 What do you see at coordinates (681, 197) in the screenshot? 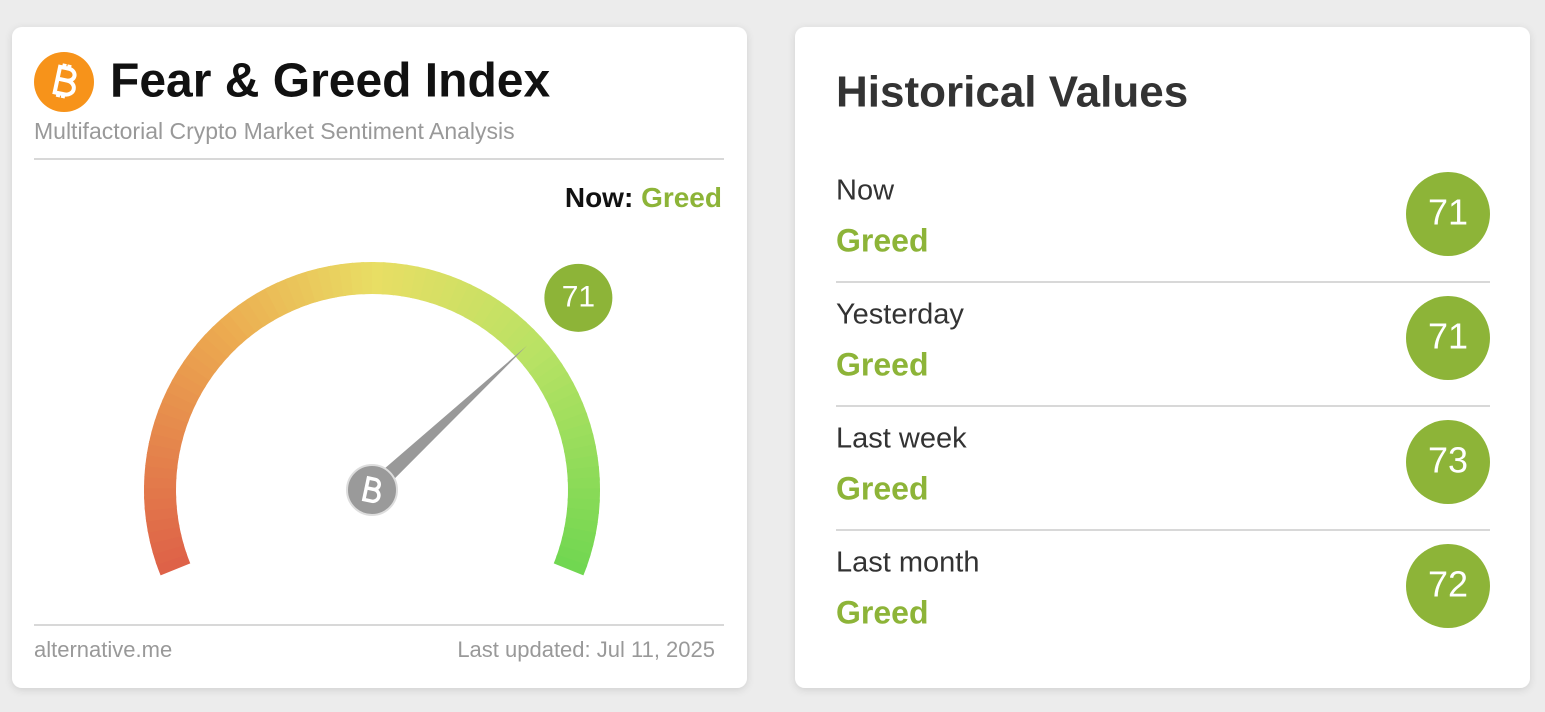
I see `now-class: Greed` at bounding box center [681, 197].